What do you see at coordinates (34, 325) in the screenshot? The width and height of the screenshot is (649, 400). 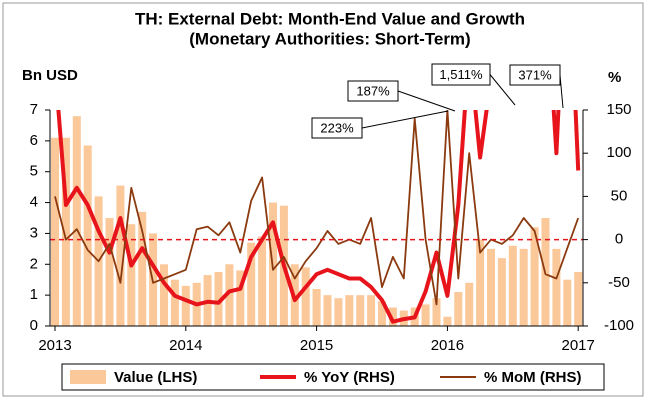 I see `y-tick-label: 0` at bounding box center [34, 325].